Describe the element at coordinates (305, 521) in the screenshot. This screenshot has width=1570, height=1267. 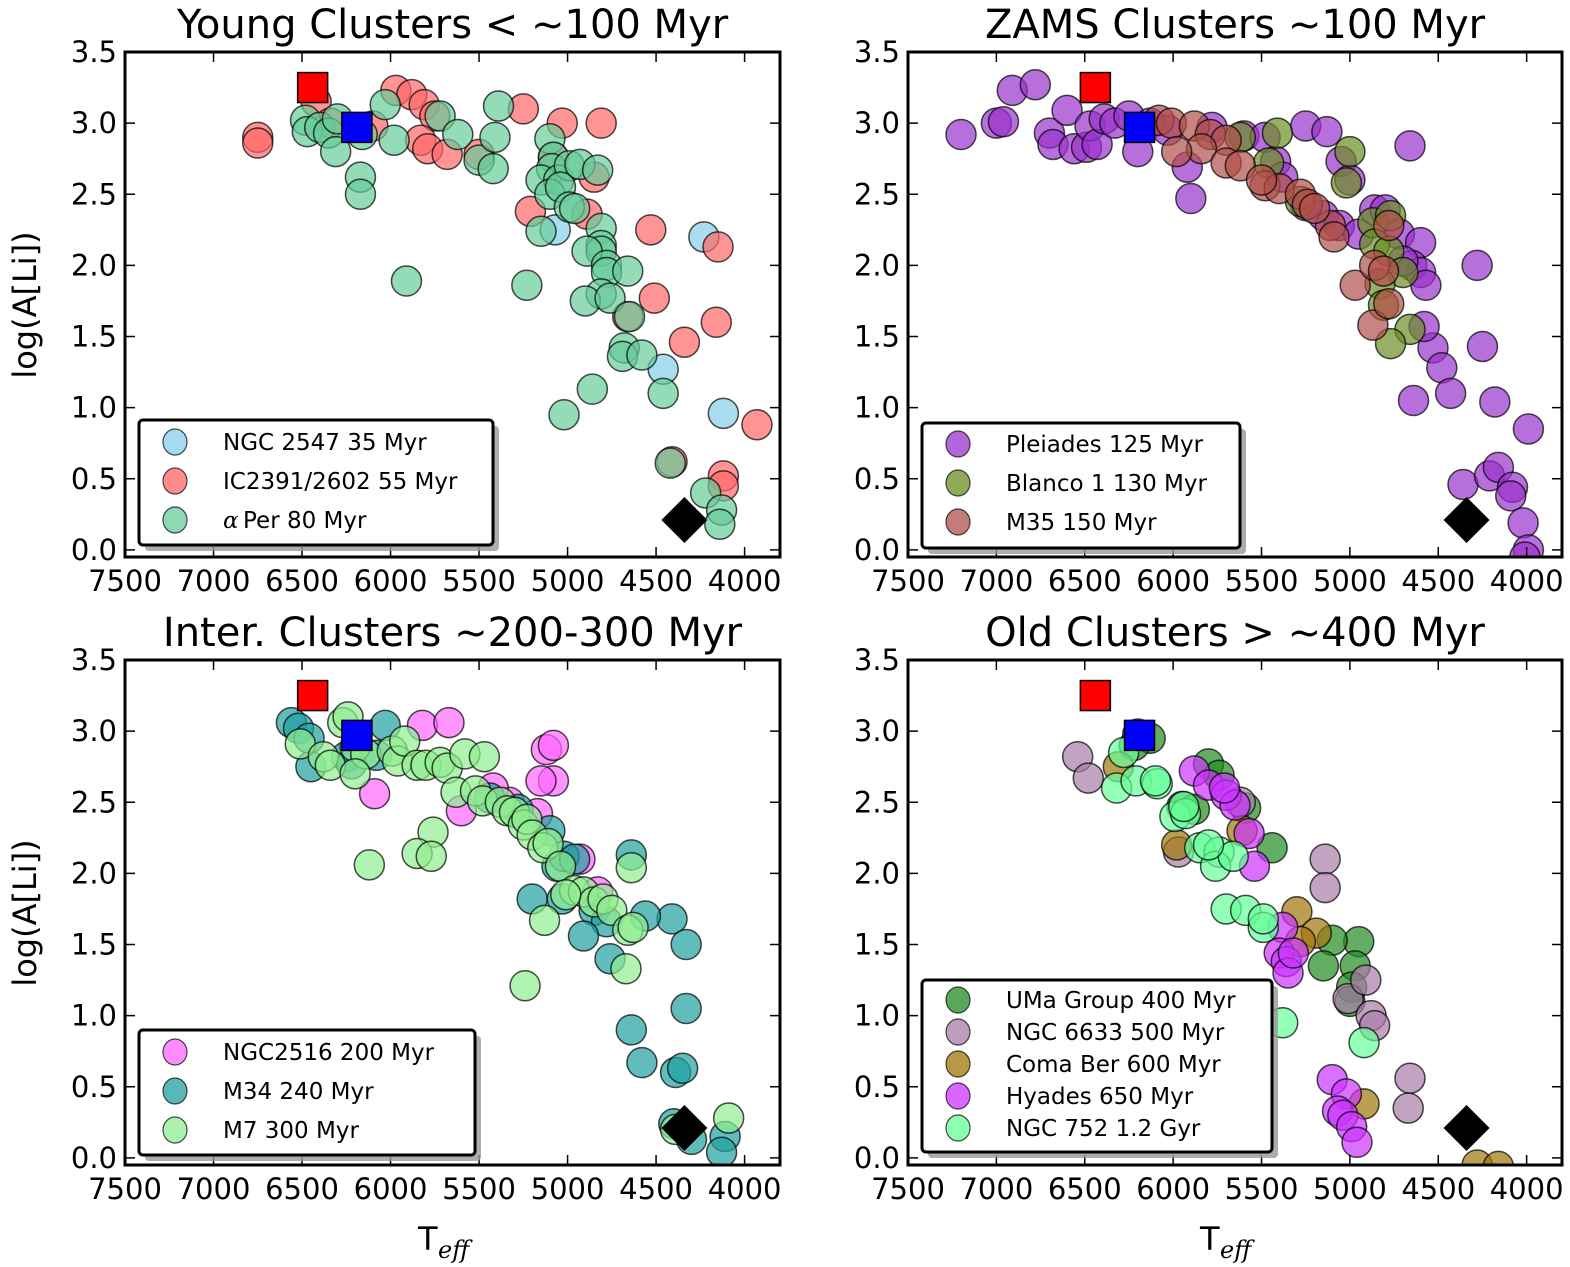
I see `legend-label: Per 80 Myr` at that location.